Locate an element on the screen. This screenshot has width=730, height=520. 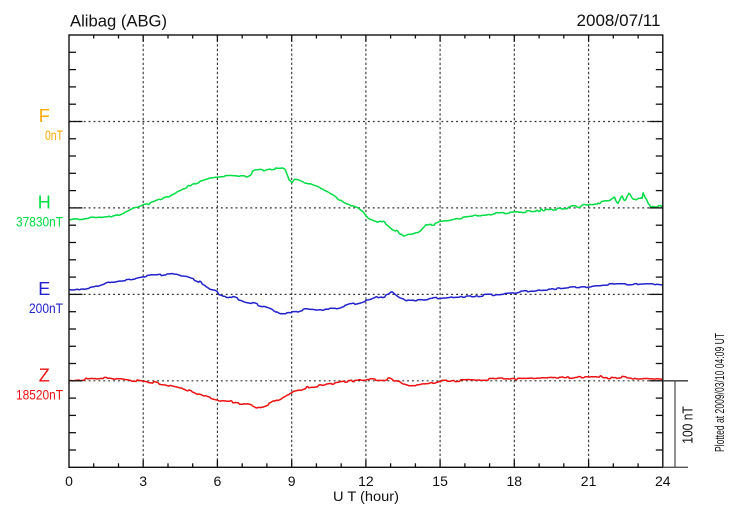
svg-text: 0nT is located at coordinates (54, 135).